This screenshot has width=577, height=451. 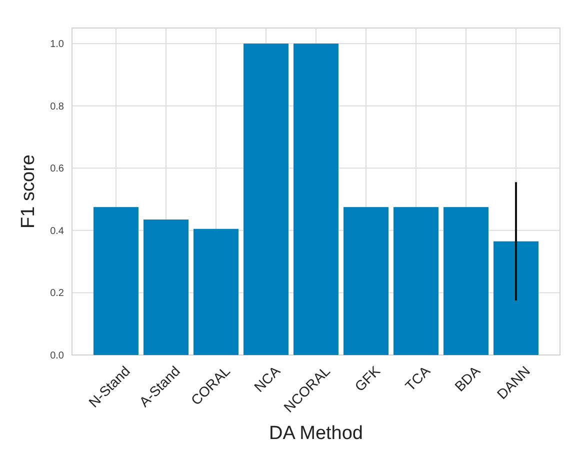 I want to click on x-tick-label: TCA, so click(x=418, y=378).